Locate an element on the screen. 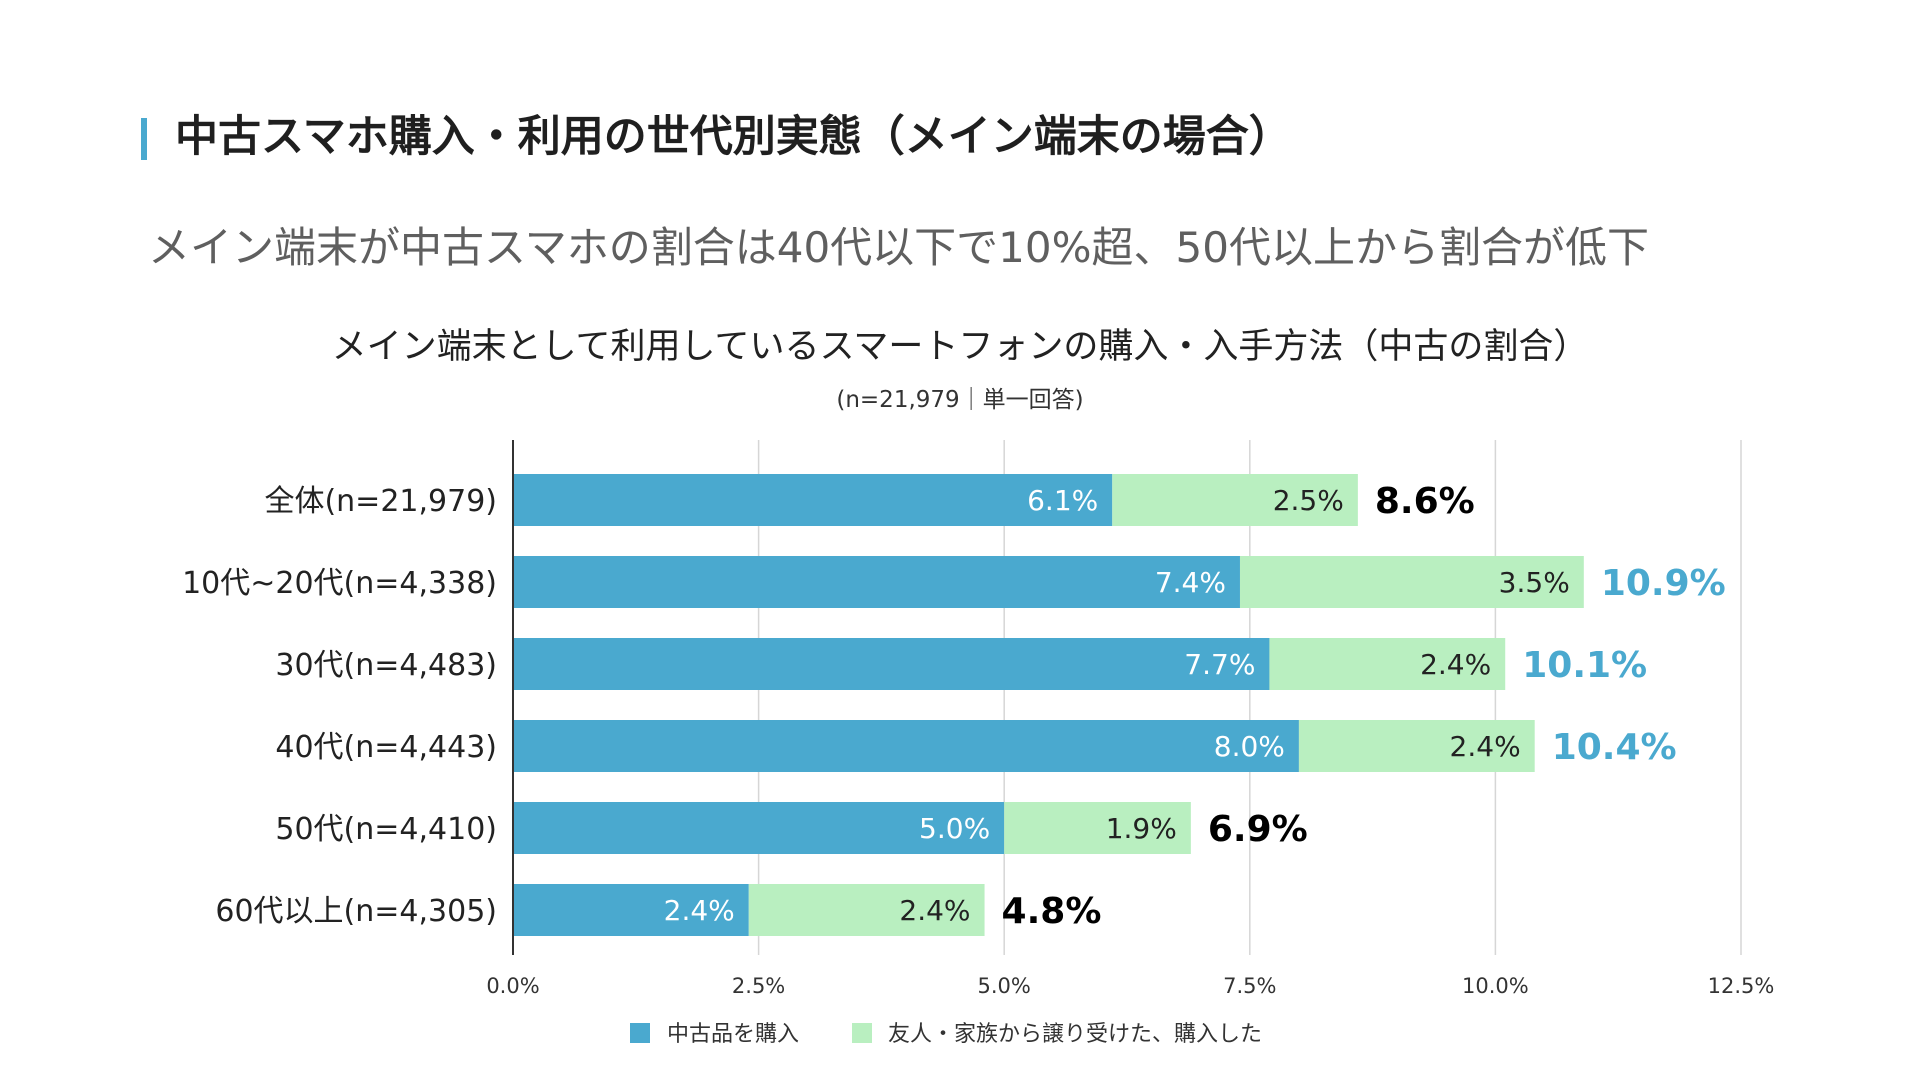 This screenshot has width=1920, height=1080. legend-swatch-used-purchase is located at coordinates (640, 1033).